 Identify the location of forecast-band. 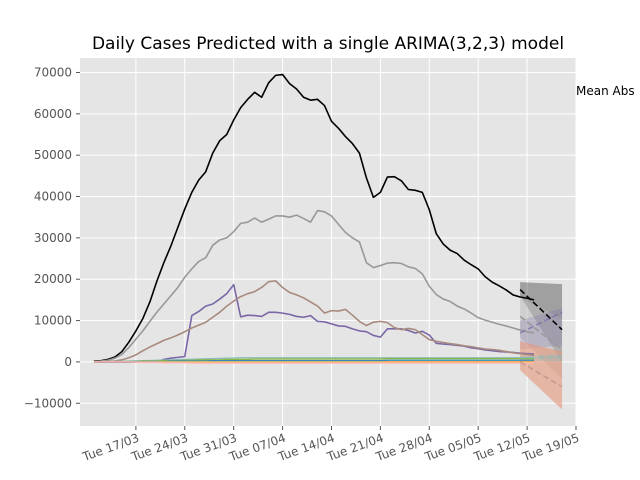
(541, 329).